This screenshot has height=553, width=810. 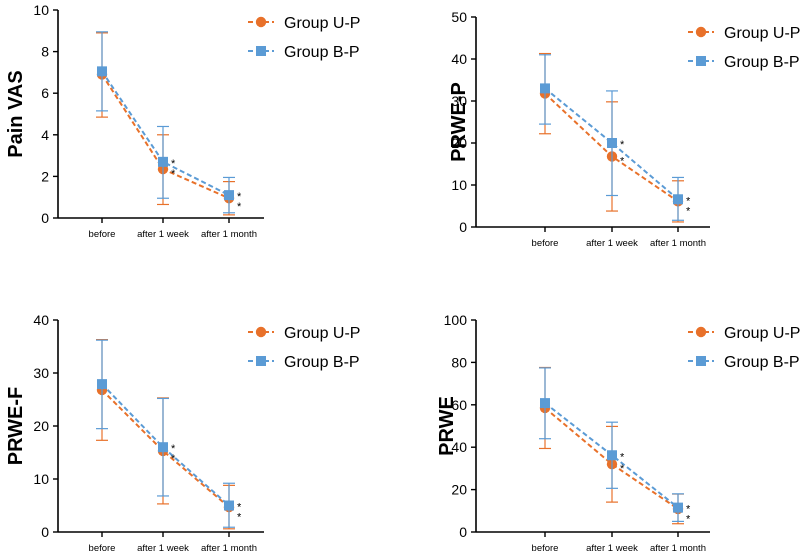 I want to click on y-tick-label: 50, so click(x=459, y=17).